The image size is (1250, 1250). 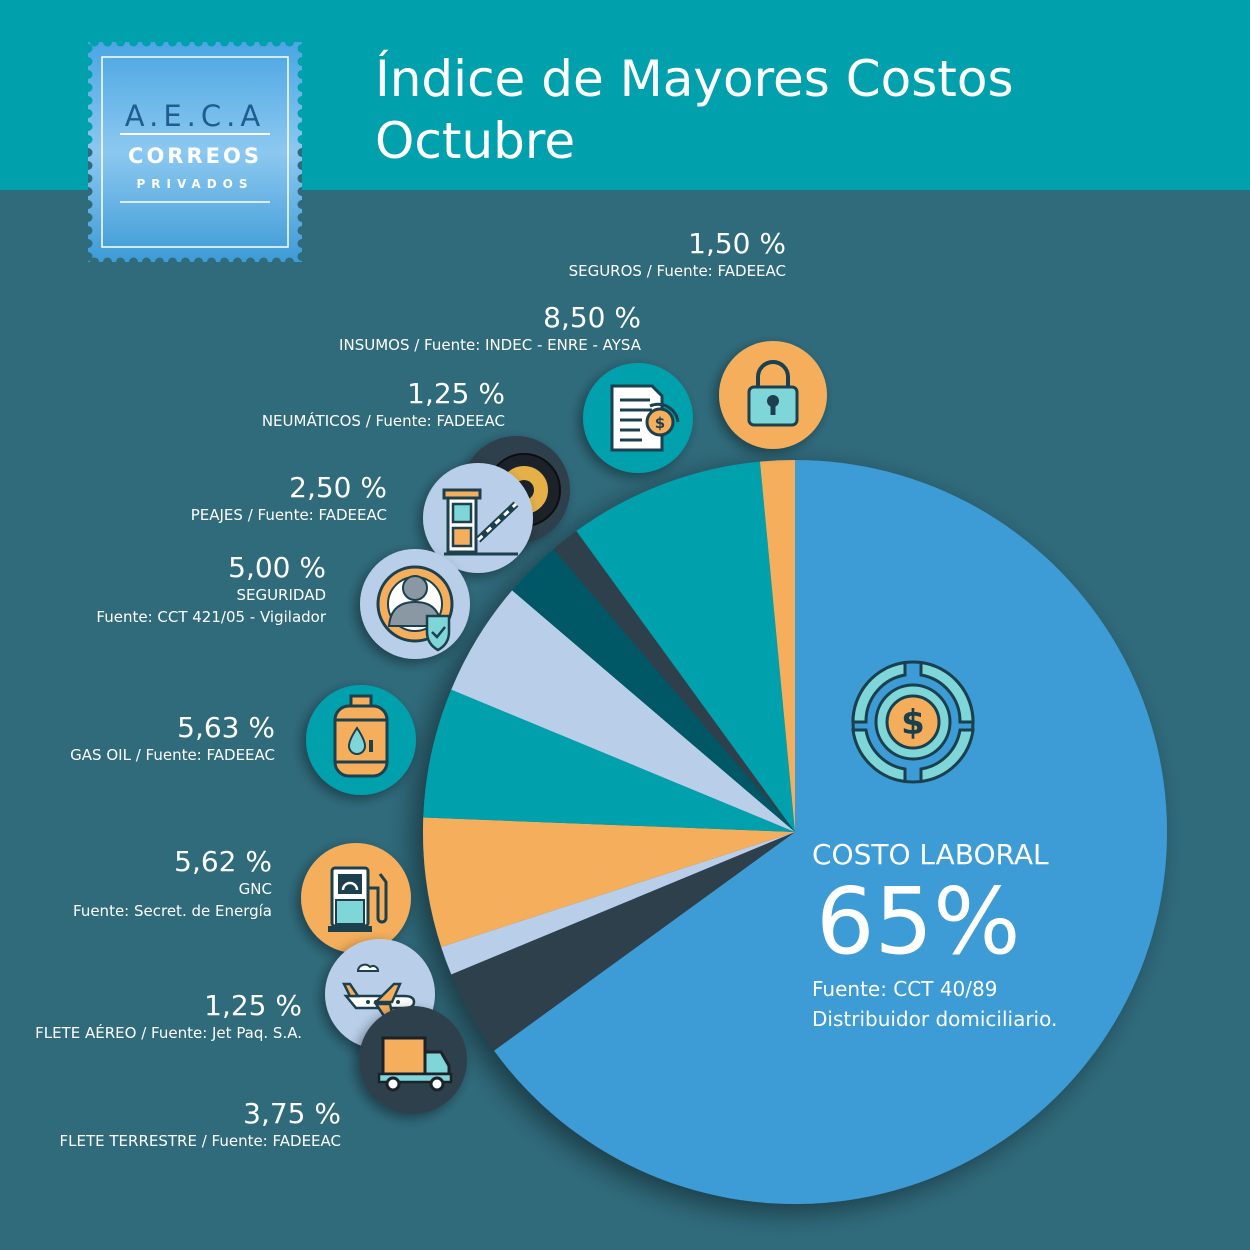 What do you see at coordinates (200, 1141) in the screenshot?
I see `label-flete-terrestre-source: FLETE TERRESTRE / Fuente: FADEEAC` at bounding box center [200, 1141].